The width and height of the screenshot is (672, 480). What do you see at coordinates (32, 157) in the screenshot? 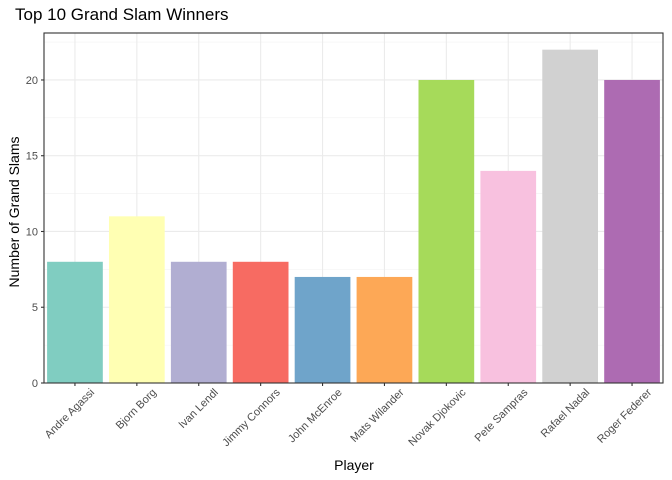
I see `y-tick-label: 15` at bounding box center [32, 157].